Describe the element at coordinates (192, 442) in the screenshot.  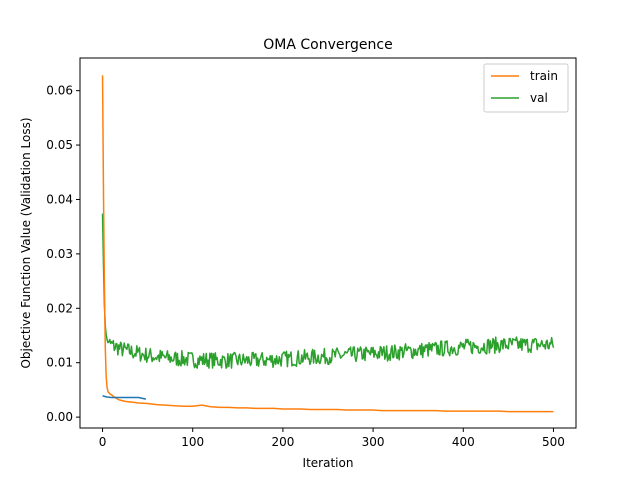
I see `x-tick-label: 100` at that location.